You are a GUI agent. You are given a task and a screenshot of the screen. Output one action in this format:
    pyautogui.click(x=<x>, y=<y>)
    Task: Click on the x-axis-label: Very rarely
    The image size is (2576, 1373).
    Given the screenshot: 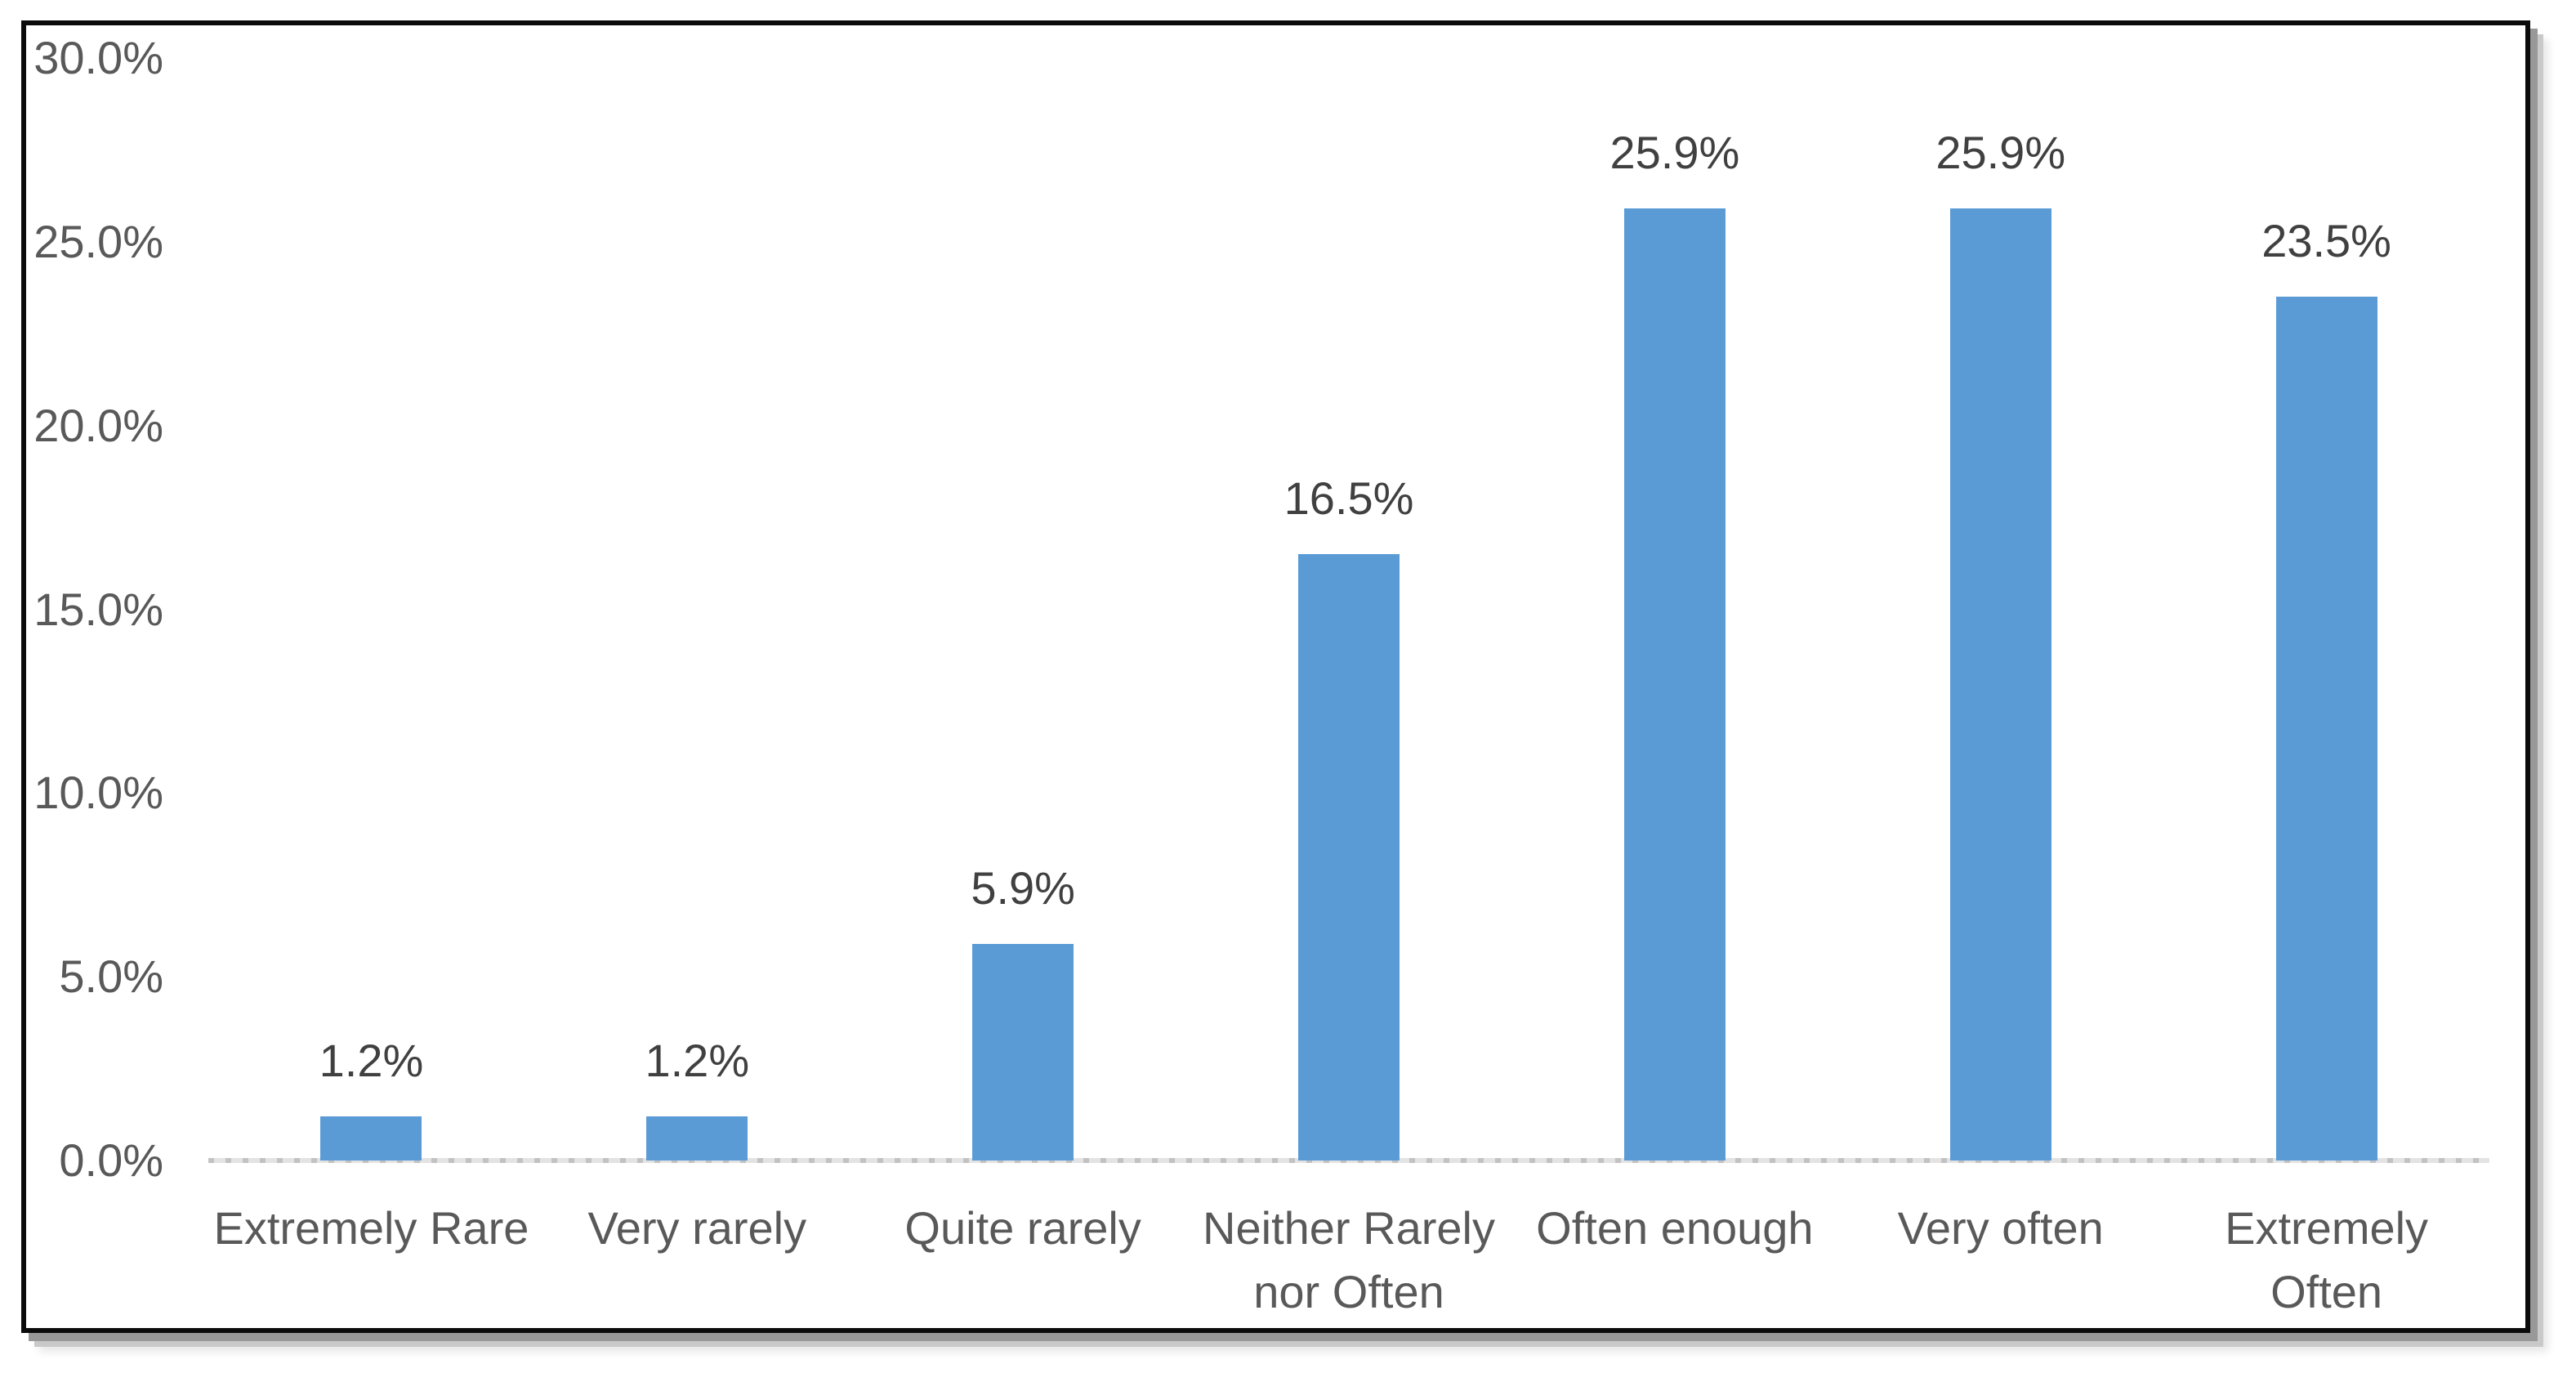 What is the action you would take?
    pyautogui.click(x=697, y=1228)
    